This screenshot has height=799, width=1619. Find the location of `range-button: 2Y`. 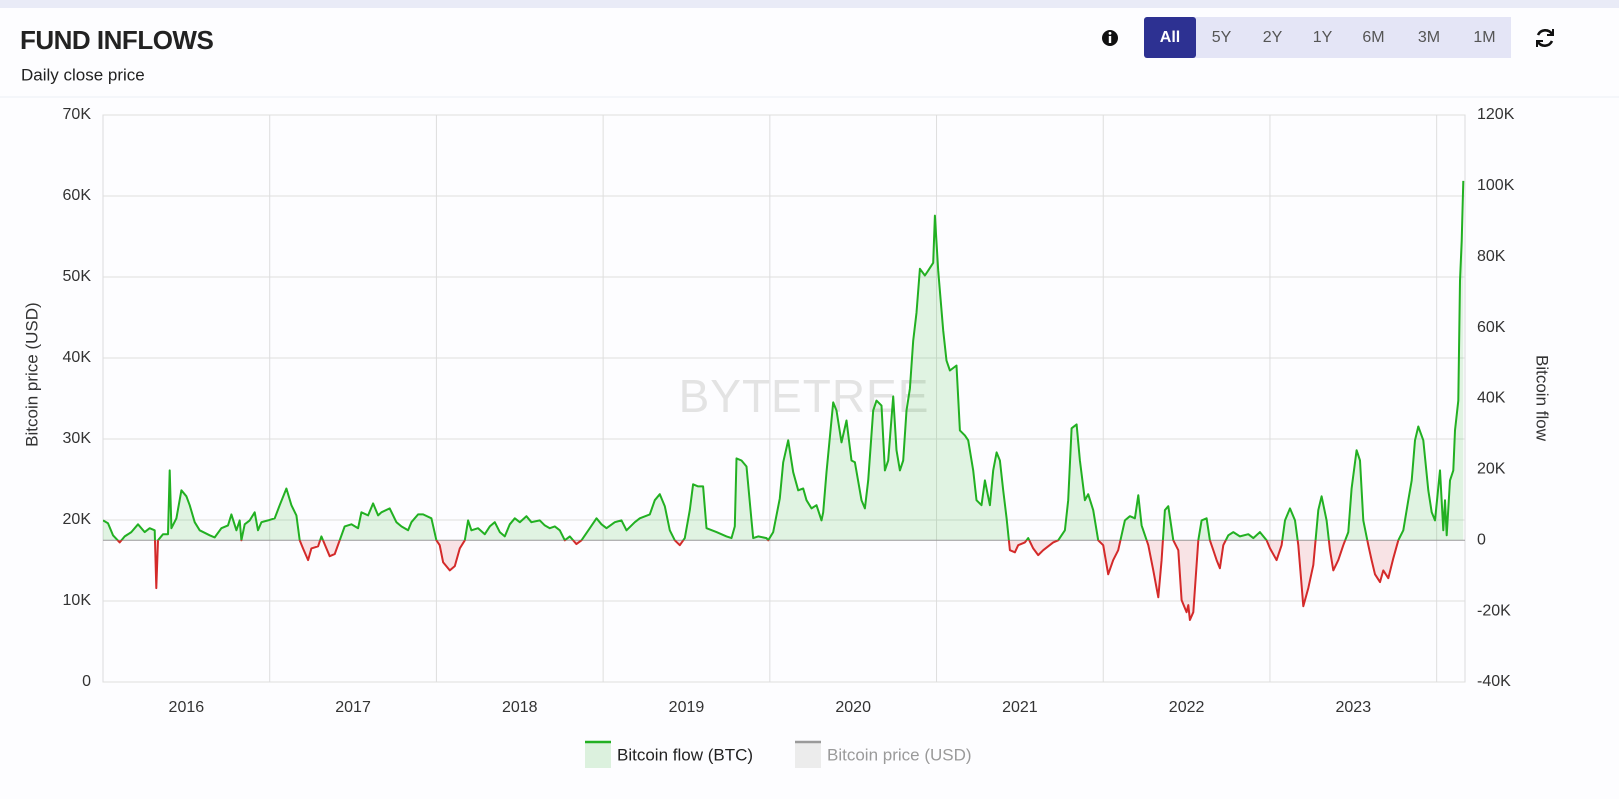

range-button: 2Y is located at coordinates (1272, 37).